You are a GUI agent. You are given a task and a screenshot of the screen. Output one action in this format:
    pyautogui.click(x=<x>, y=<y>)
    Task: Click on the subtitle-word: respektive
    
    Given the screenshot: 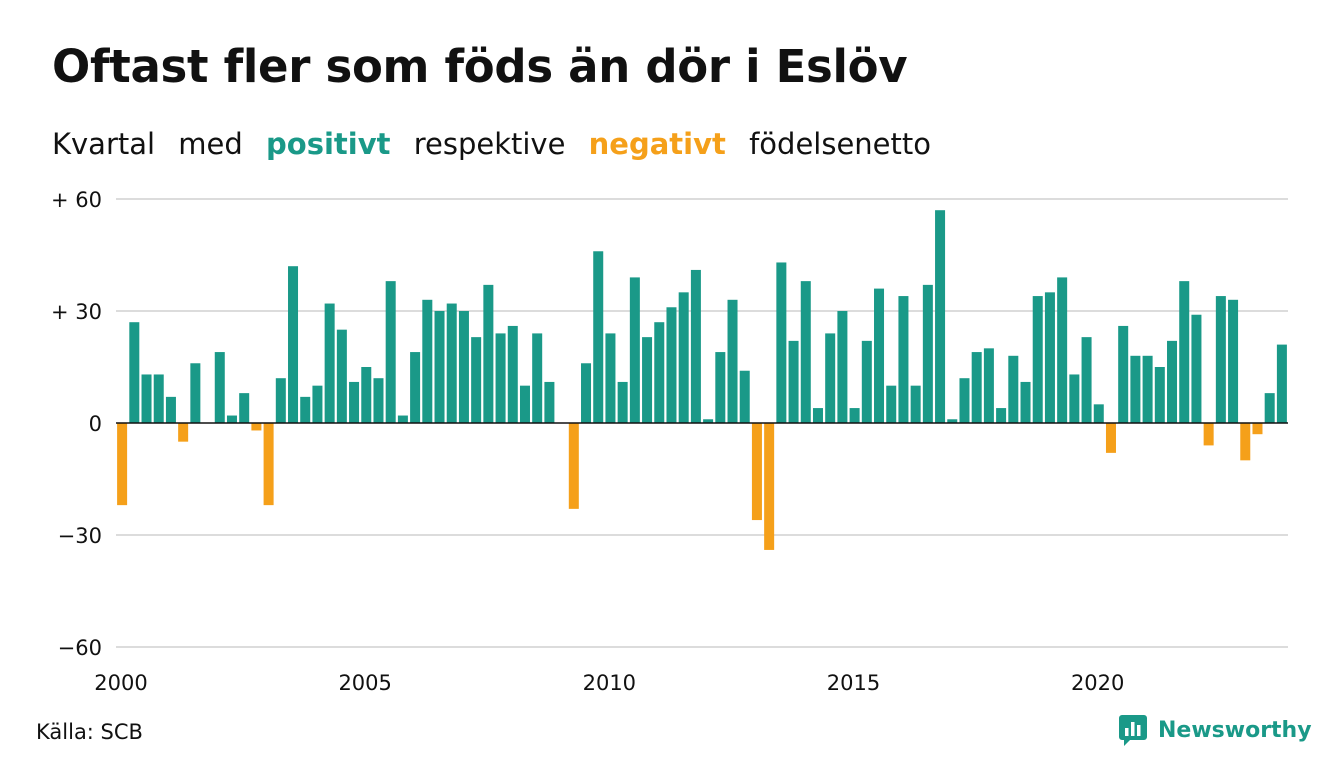 What is the action you would take?
    pyautogui.click(x=489, y=144)
    